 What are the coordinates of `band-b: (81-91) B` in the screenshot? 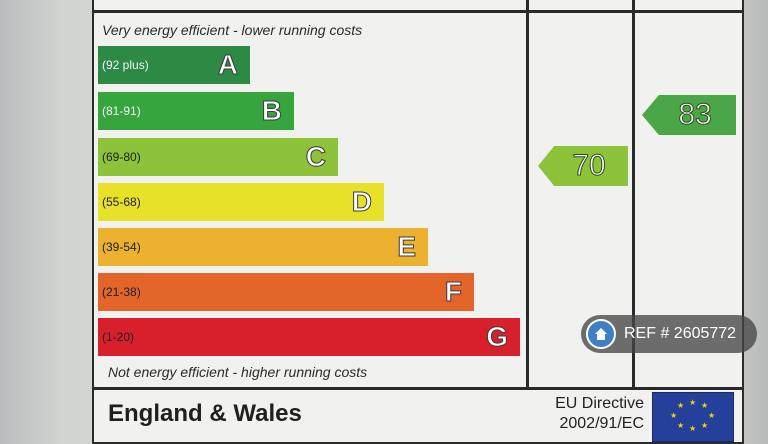 It's located at (196, 111).